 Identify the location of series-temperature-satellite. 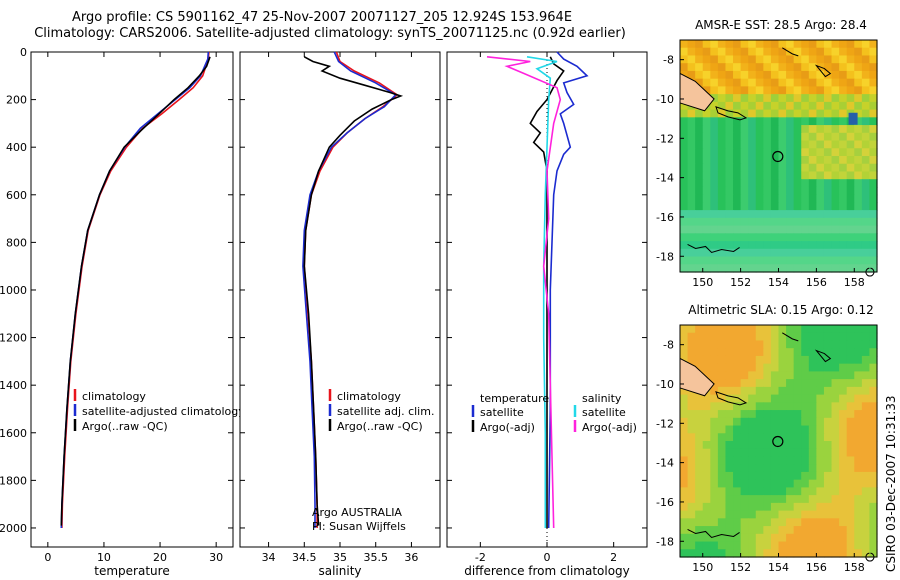
(568, 290).